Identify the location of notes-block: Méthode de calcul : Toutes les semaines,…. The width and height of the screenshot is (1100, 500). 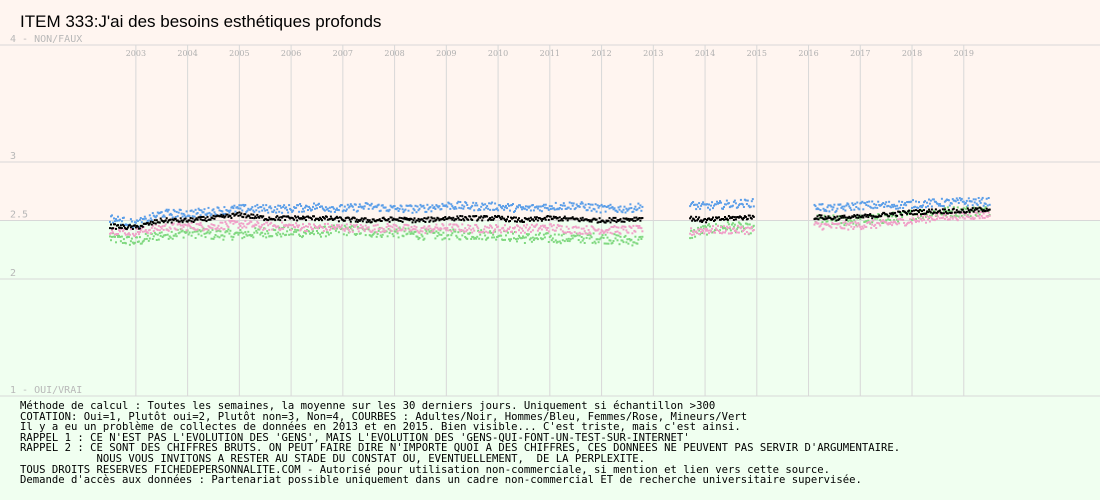
(460, 443).